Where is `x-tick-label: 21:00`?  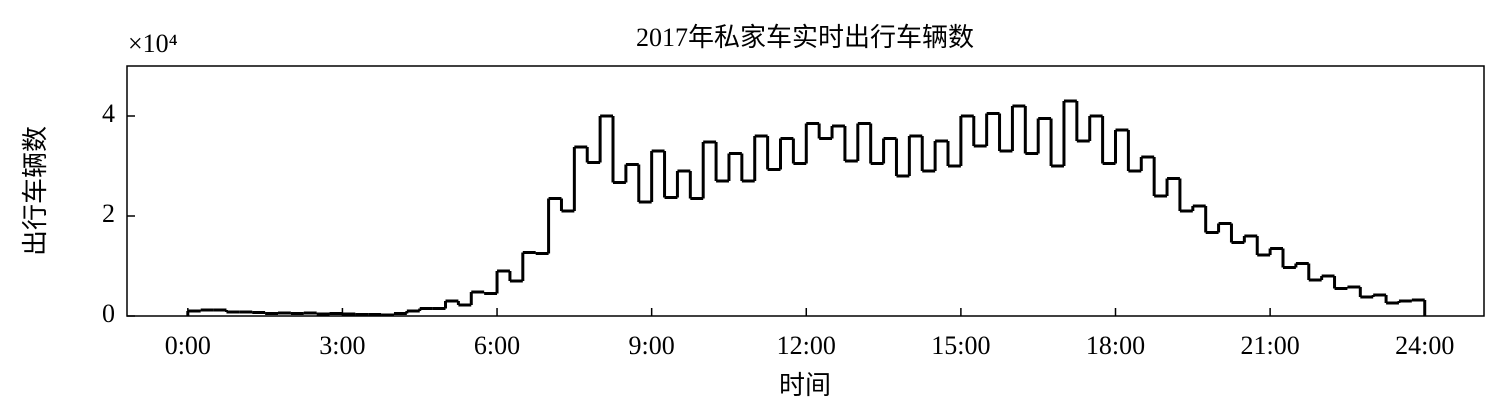 x-tick-label: 21:00 is located at coordinates (1269, 345).